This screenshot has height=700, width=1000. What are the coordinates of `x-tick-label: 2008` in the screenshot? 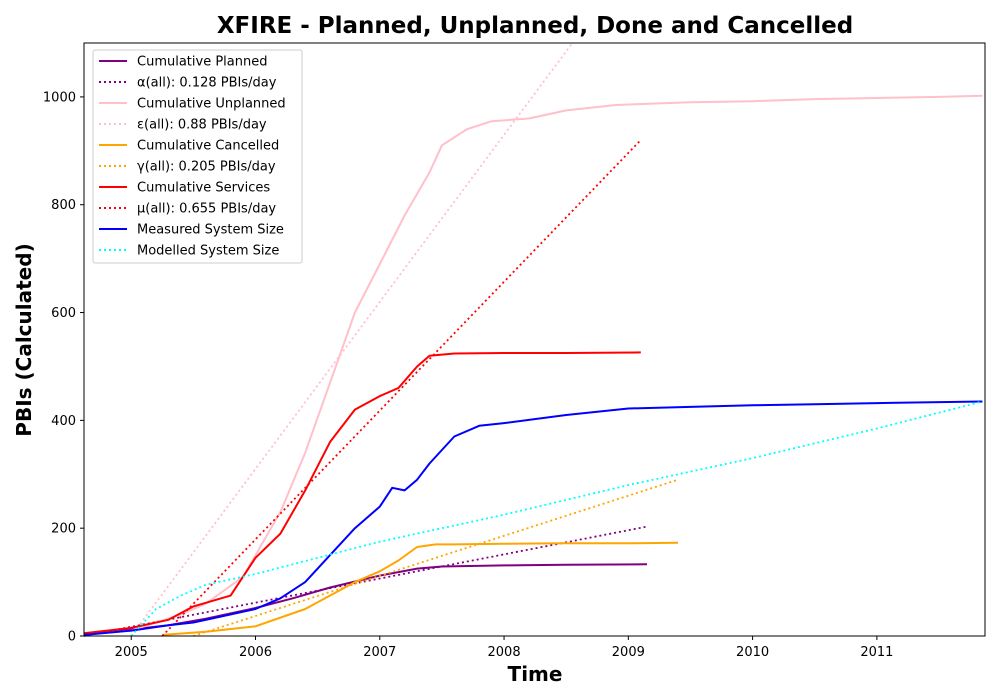 It's located at (504, 652).